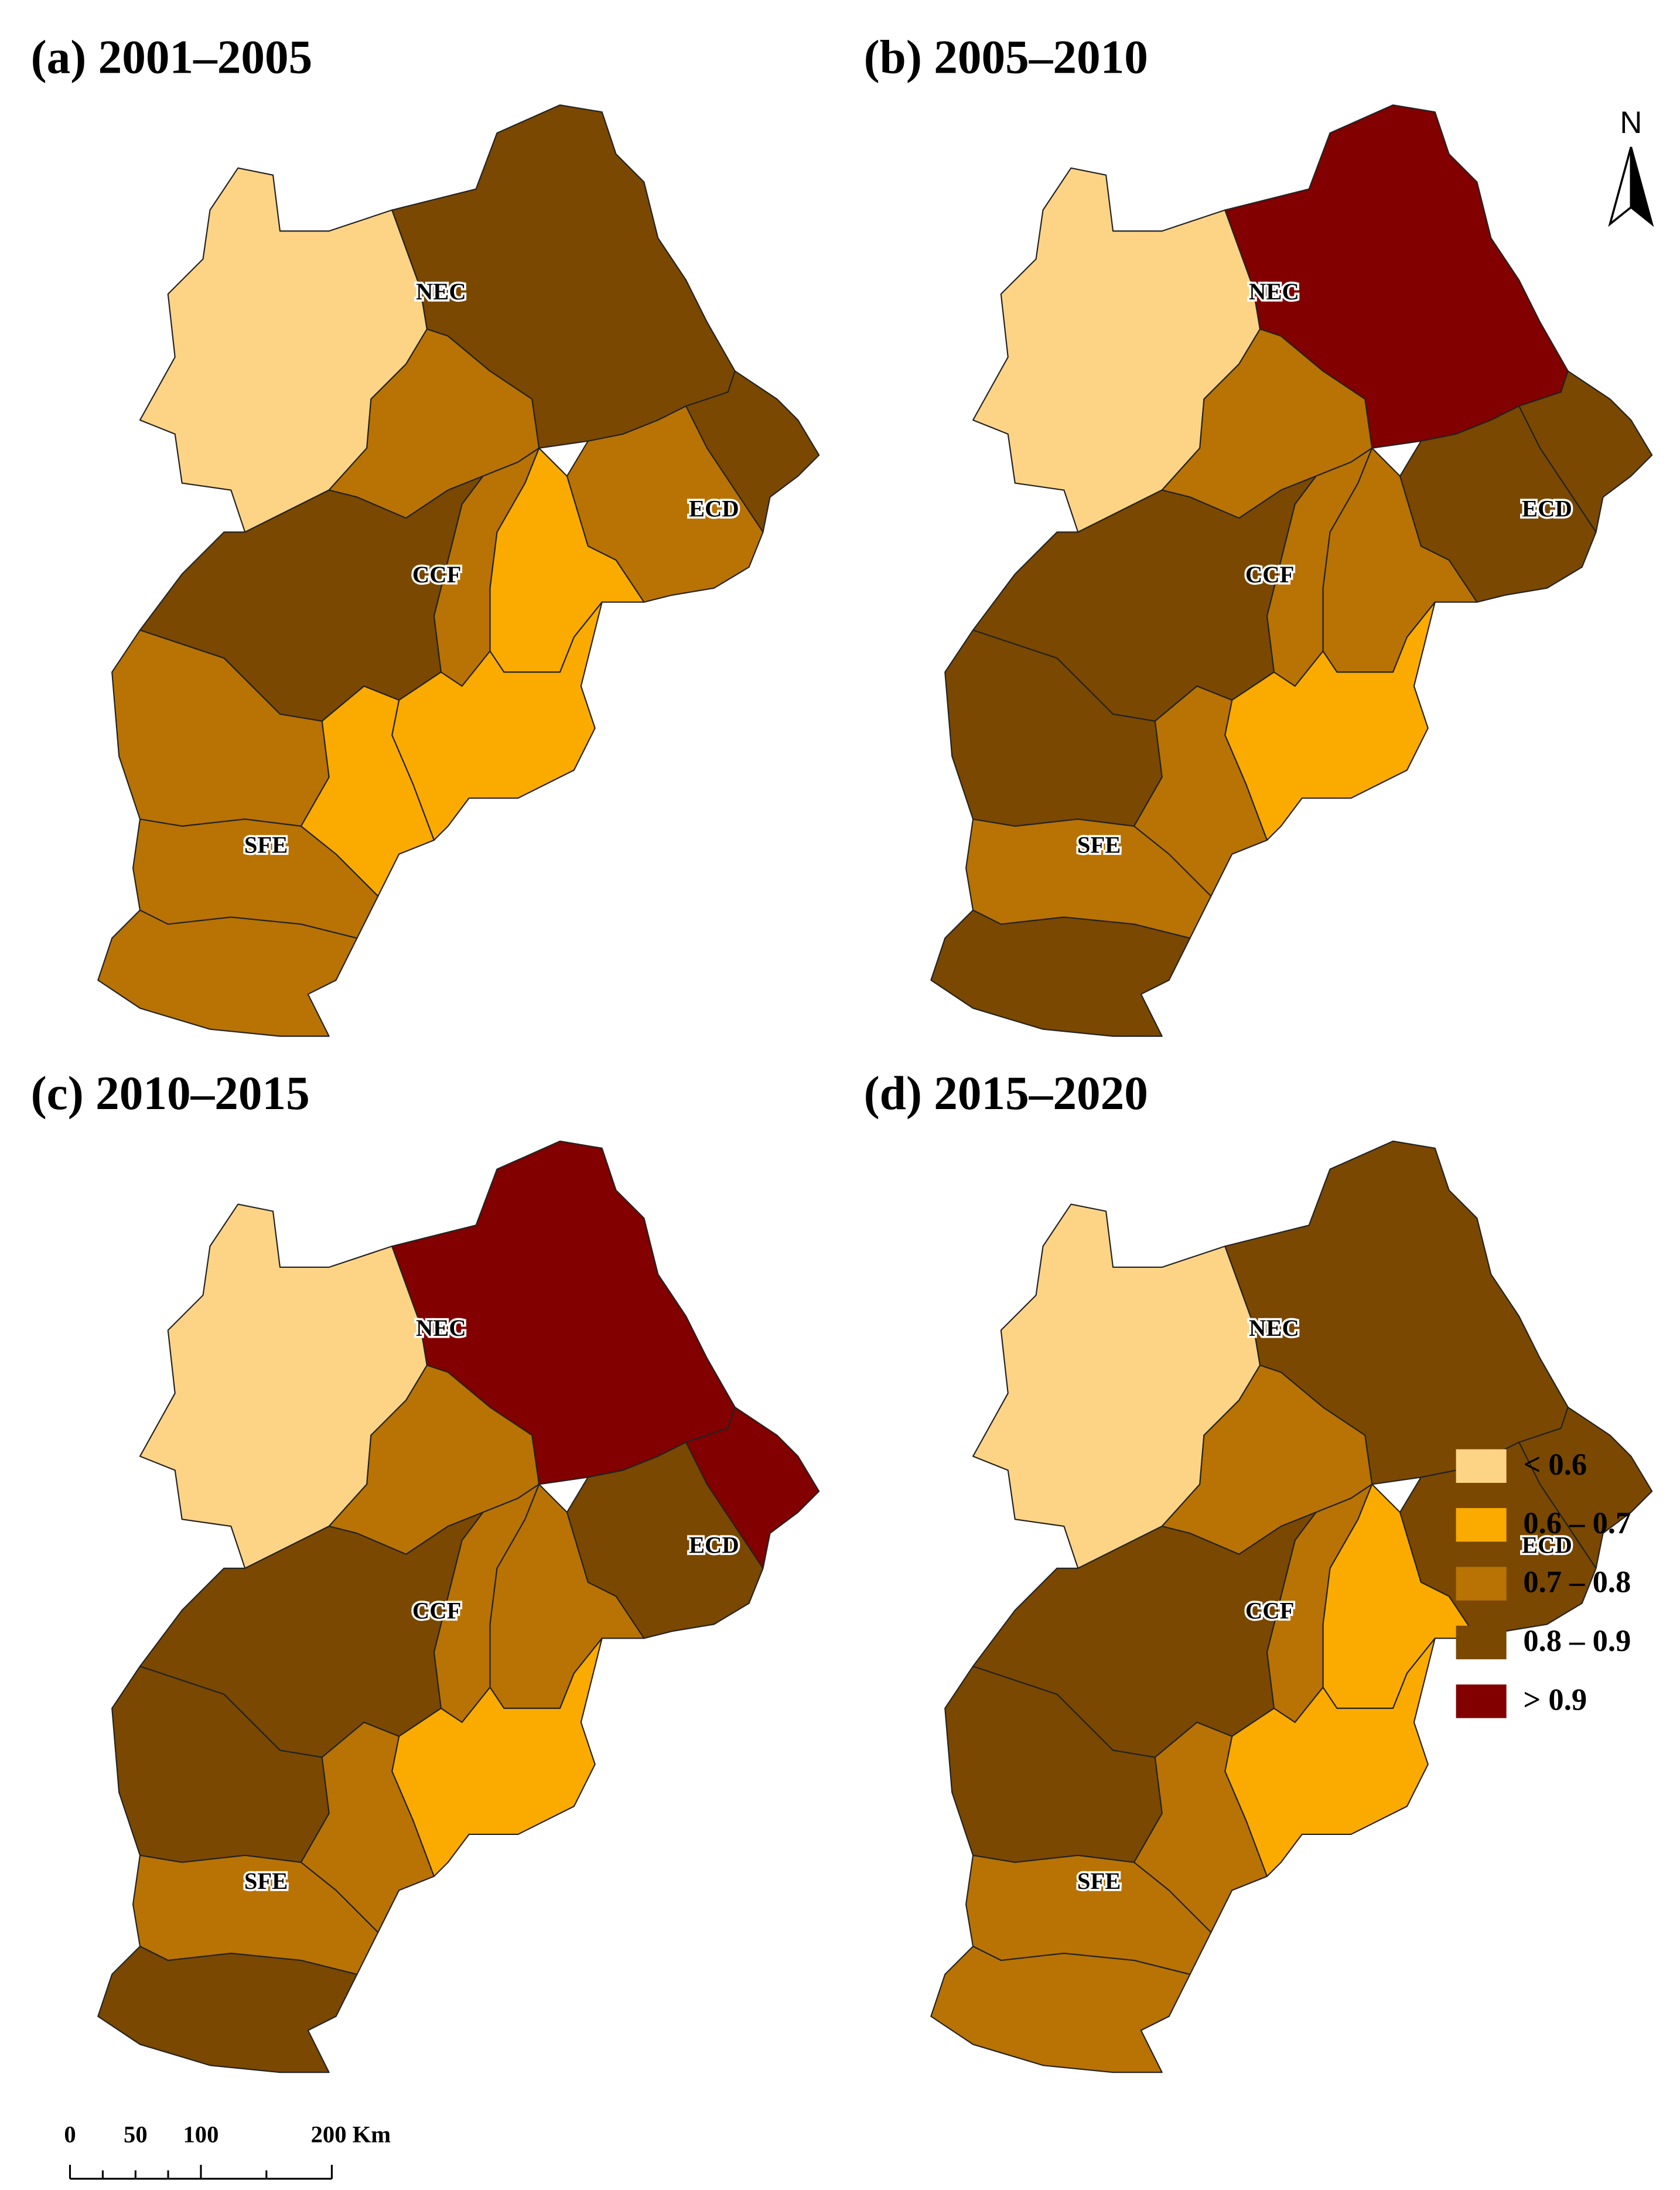 This screenshot has height=2190, width=1680. What do you see at coordinates (1006, 56) in the screenshot?
I see `panel-title: (b) 2005–2010` at bounding box center [1006, 56].